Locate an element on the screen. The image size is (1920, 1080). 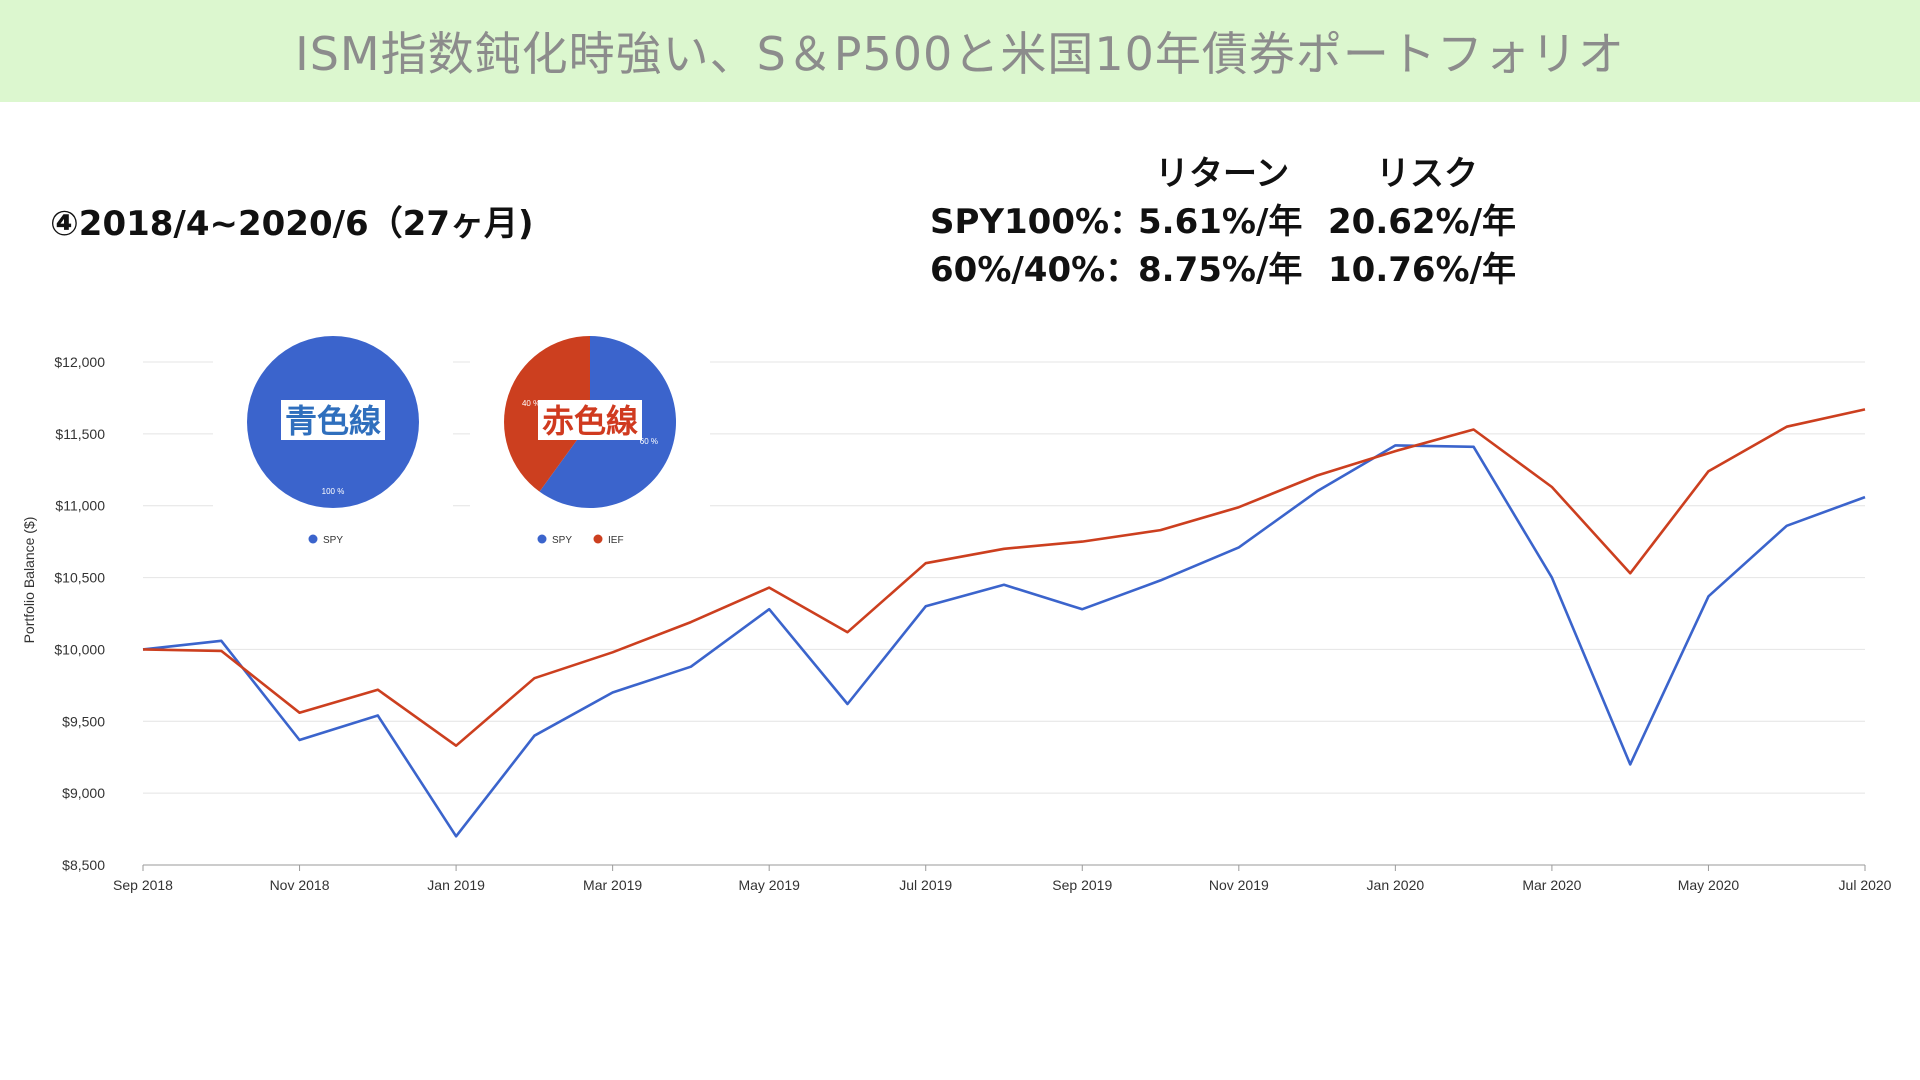
x-tick-label: Mar 2019 is located at coordinates (612, 885).